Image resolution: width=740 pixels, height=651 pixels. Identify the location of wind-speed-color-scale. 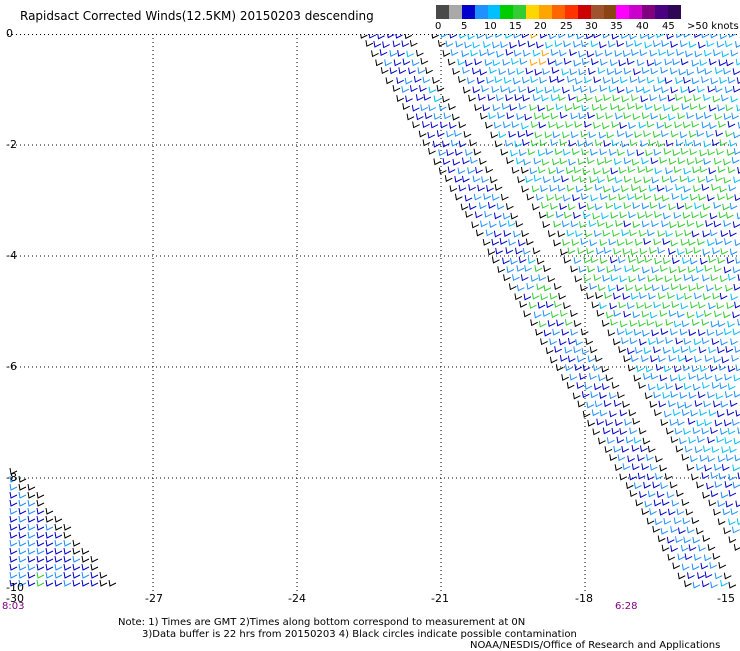
(558, 12).